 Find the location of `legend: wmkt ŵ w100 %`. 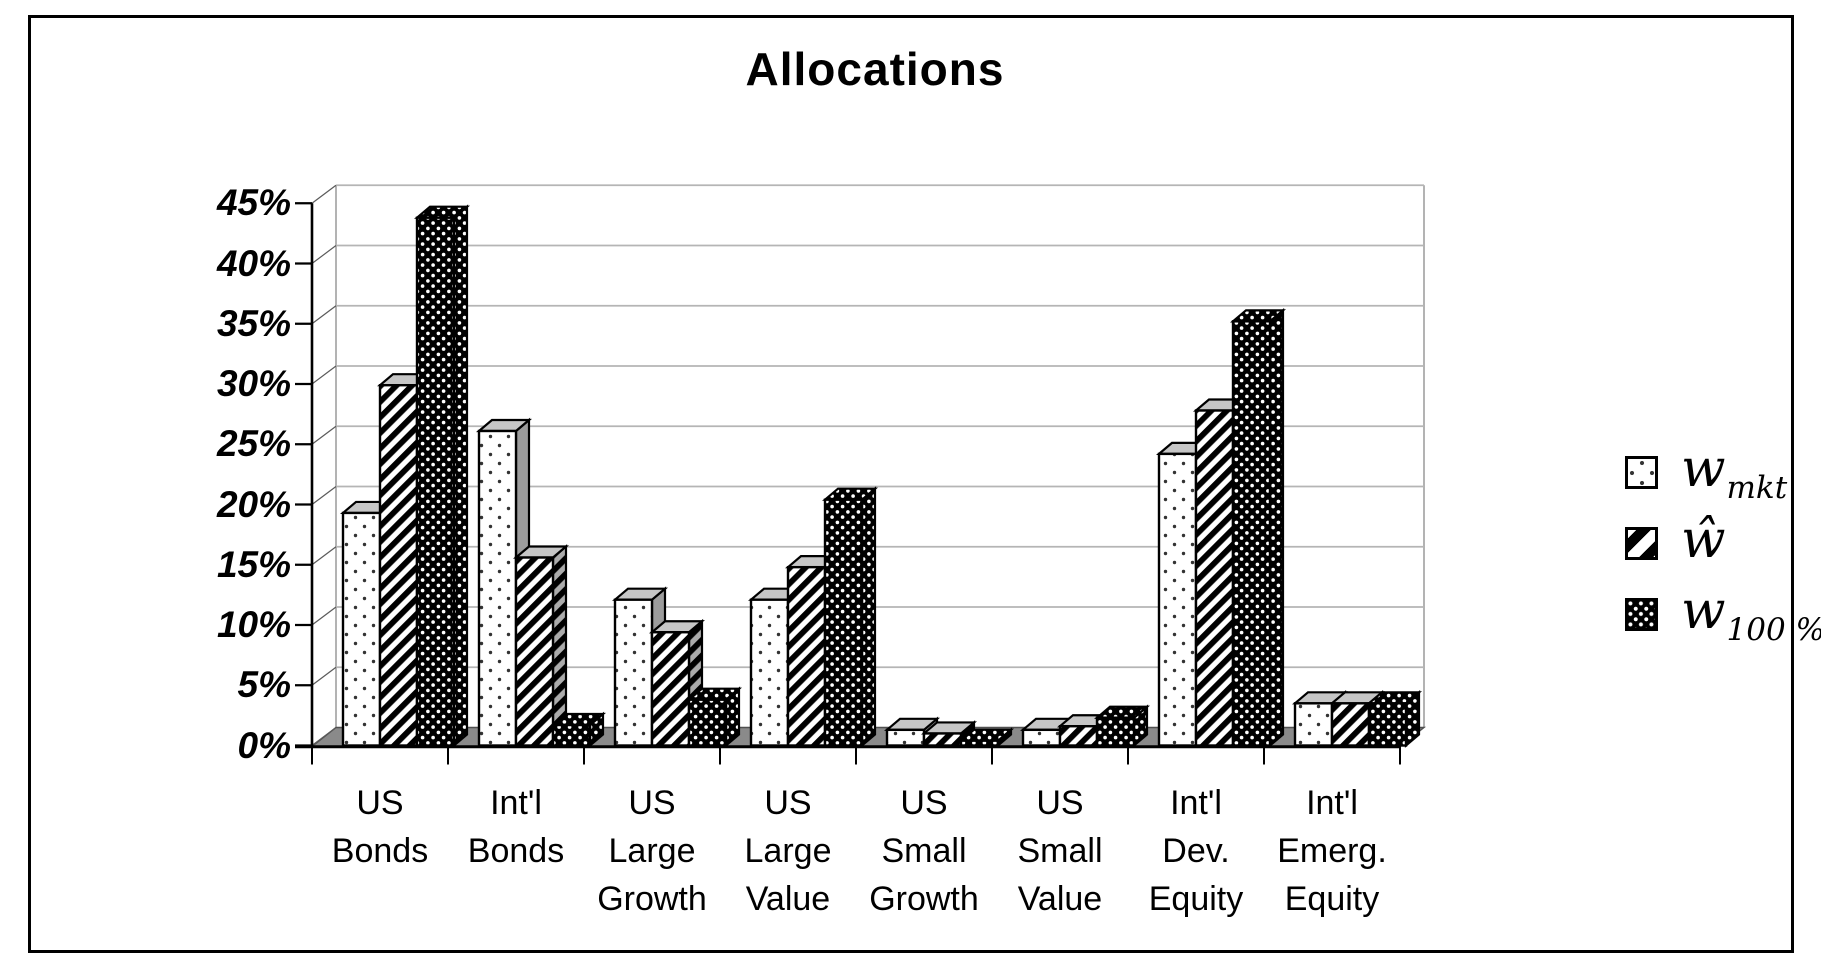

legend: wmkt ŵ w100 % is located at coordinates (1723, 554).